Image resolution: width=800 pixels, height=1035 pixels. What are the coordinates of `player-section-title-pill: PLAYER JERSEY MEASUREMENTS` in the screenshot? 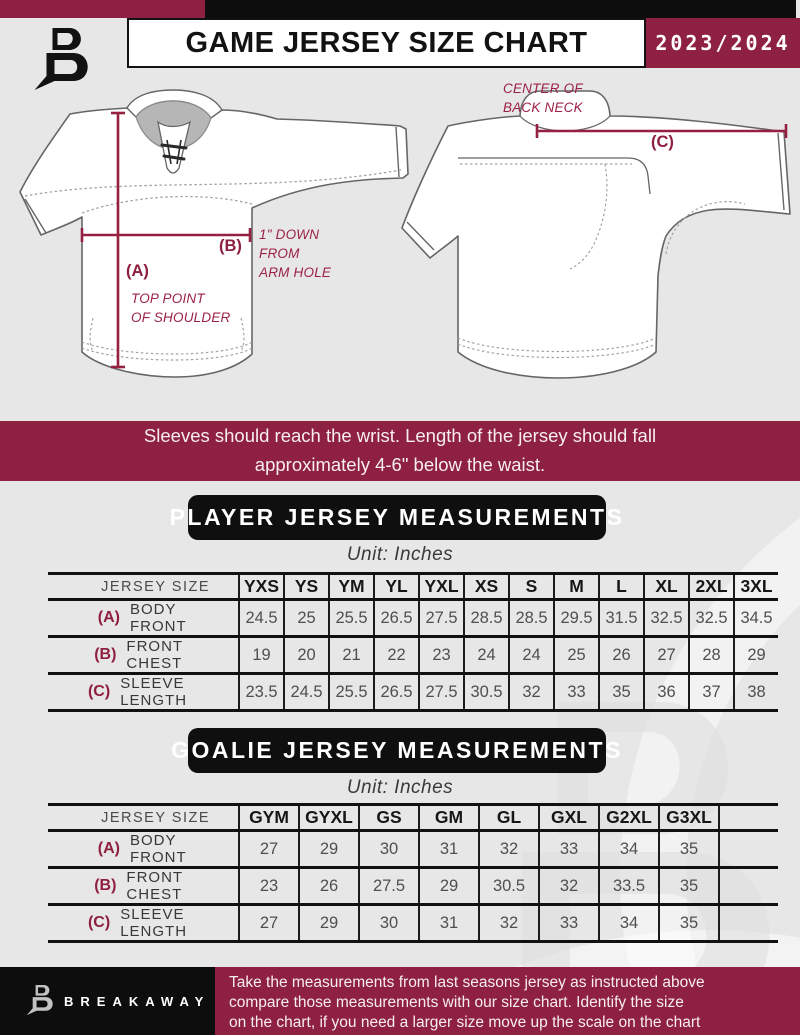 It's located at (396, 517).